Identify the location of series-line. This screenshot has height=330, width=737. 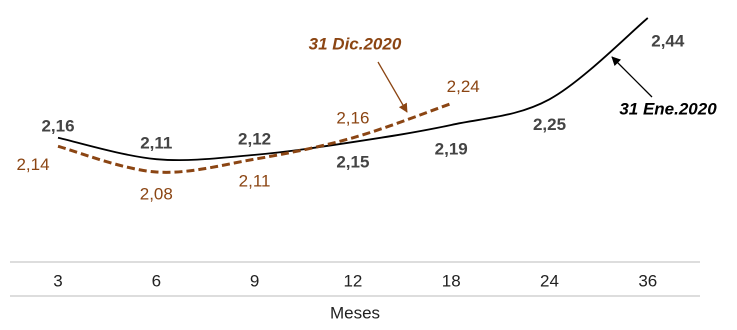
(254, 138).